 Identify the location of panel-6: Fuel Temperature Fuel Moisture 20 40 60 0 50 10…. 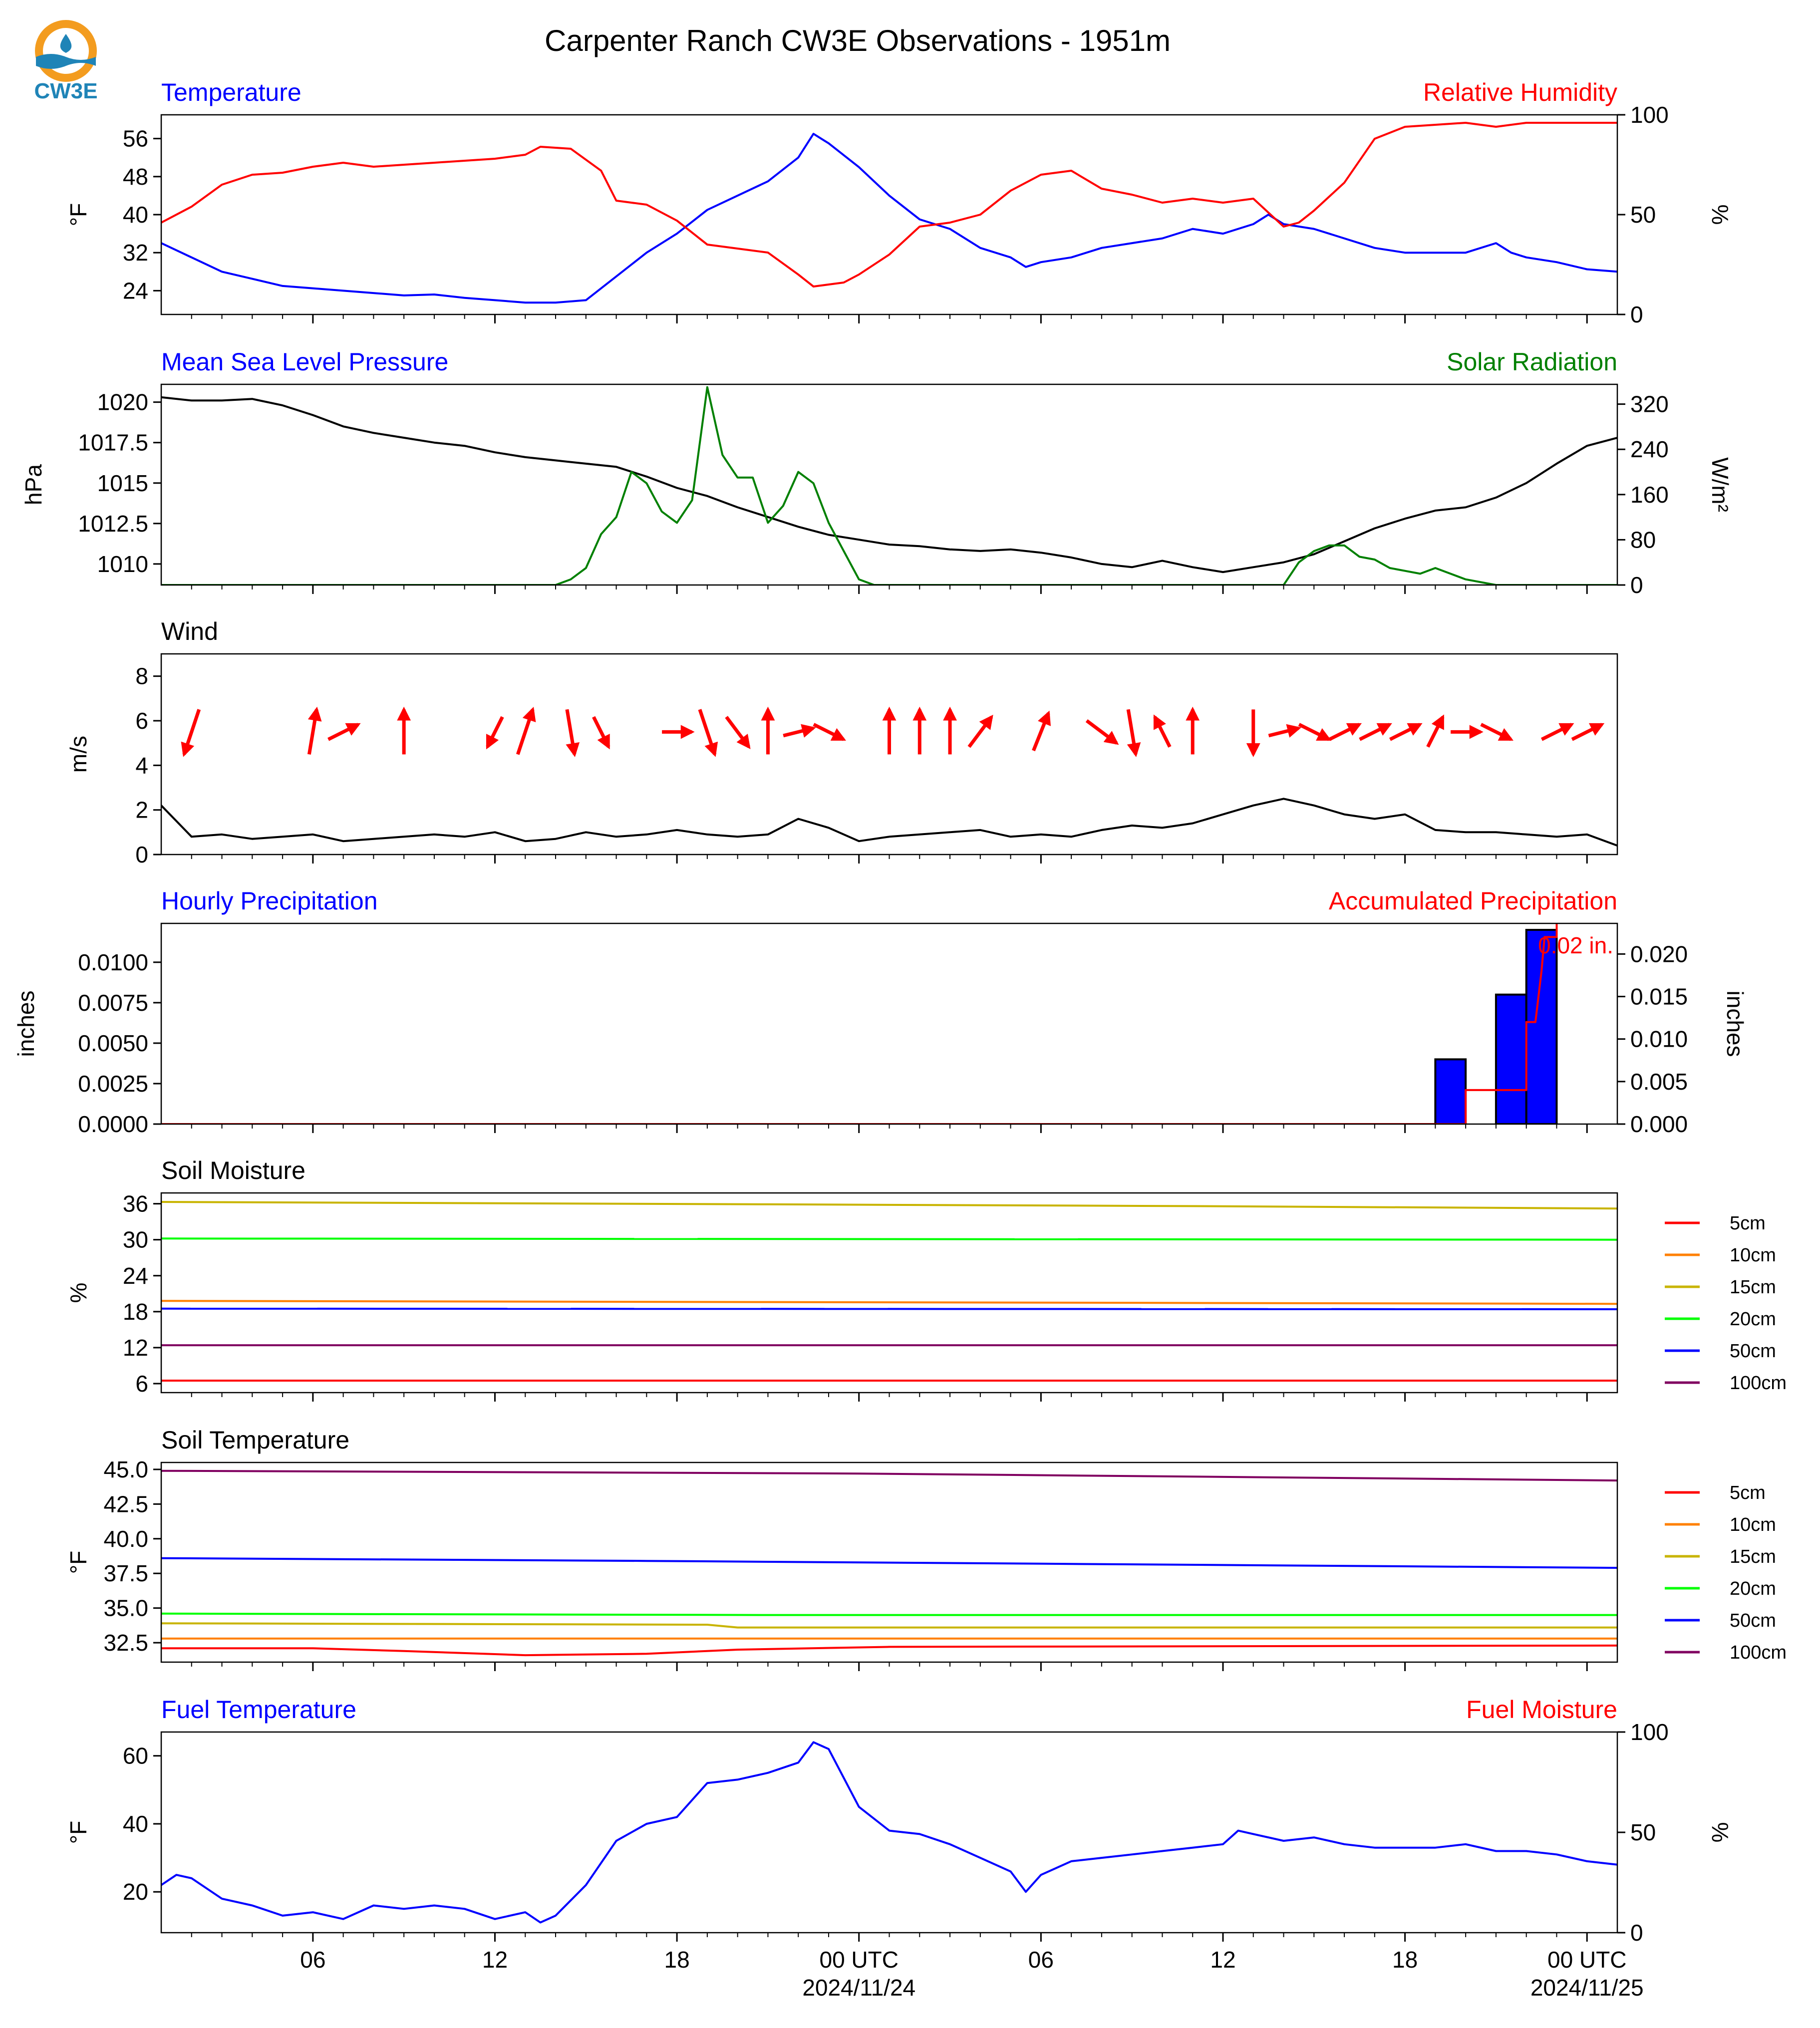
(899, 1848).